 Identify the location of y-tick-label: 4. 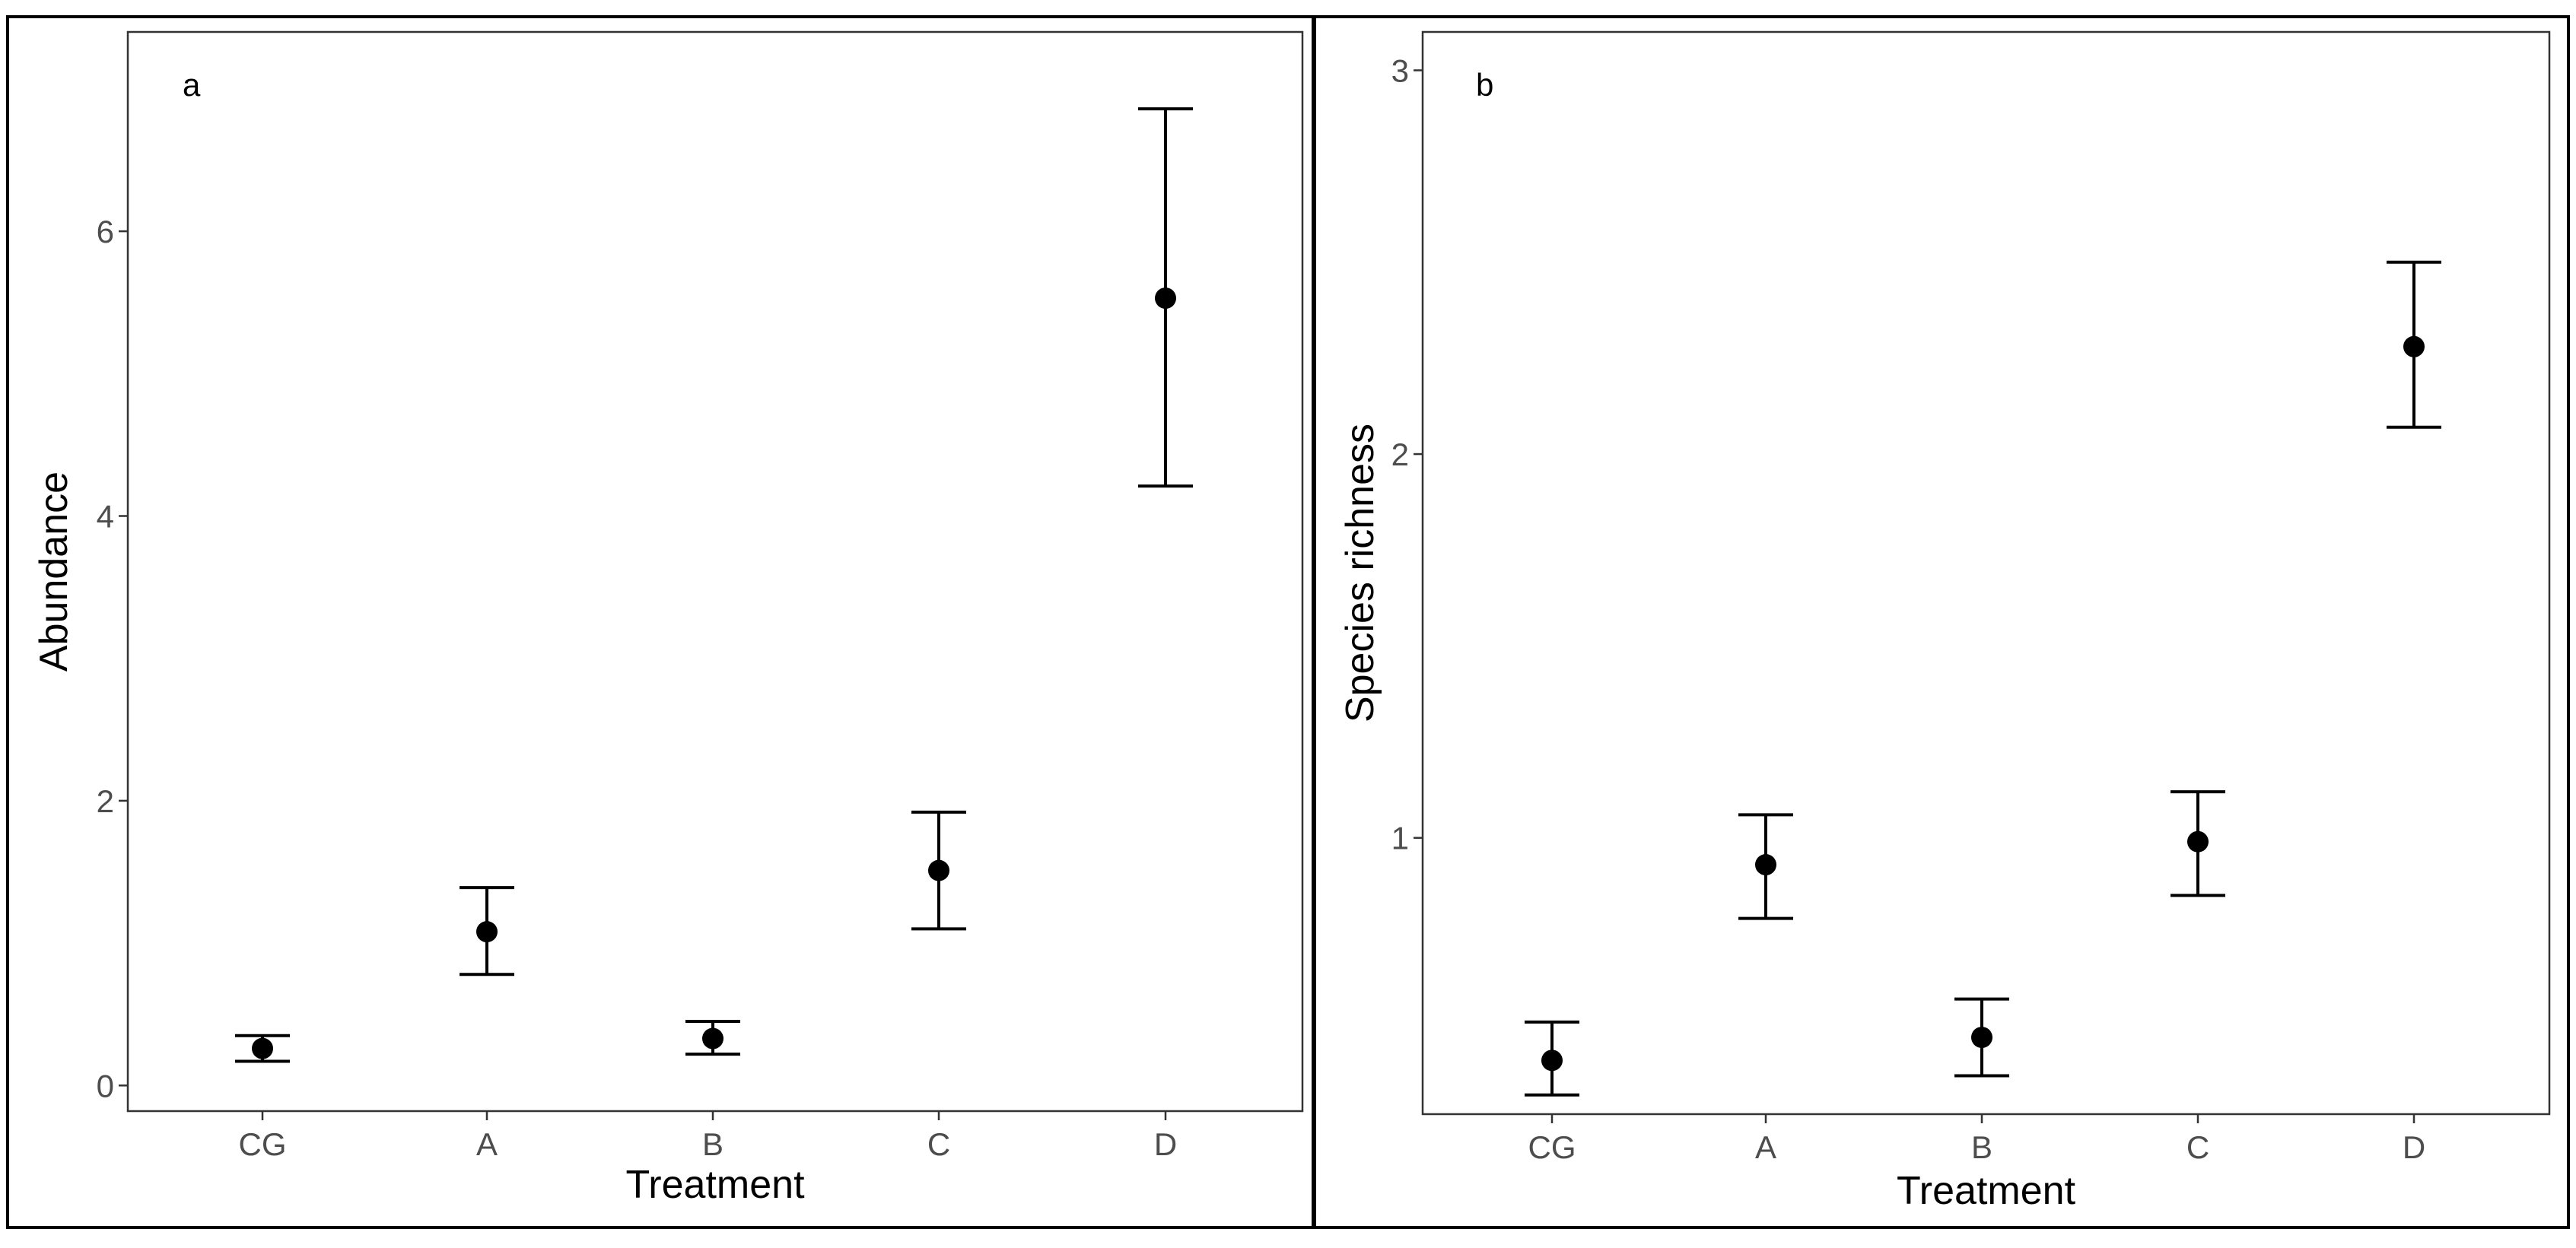
(105, 516).